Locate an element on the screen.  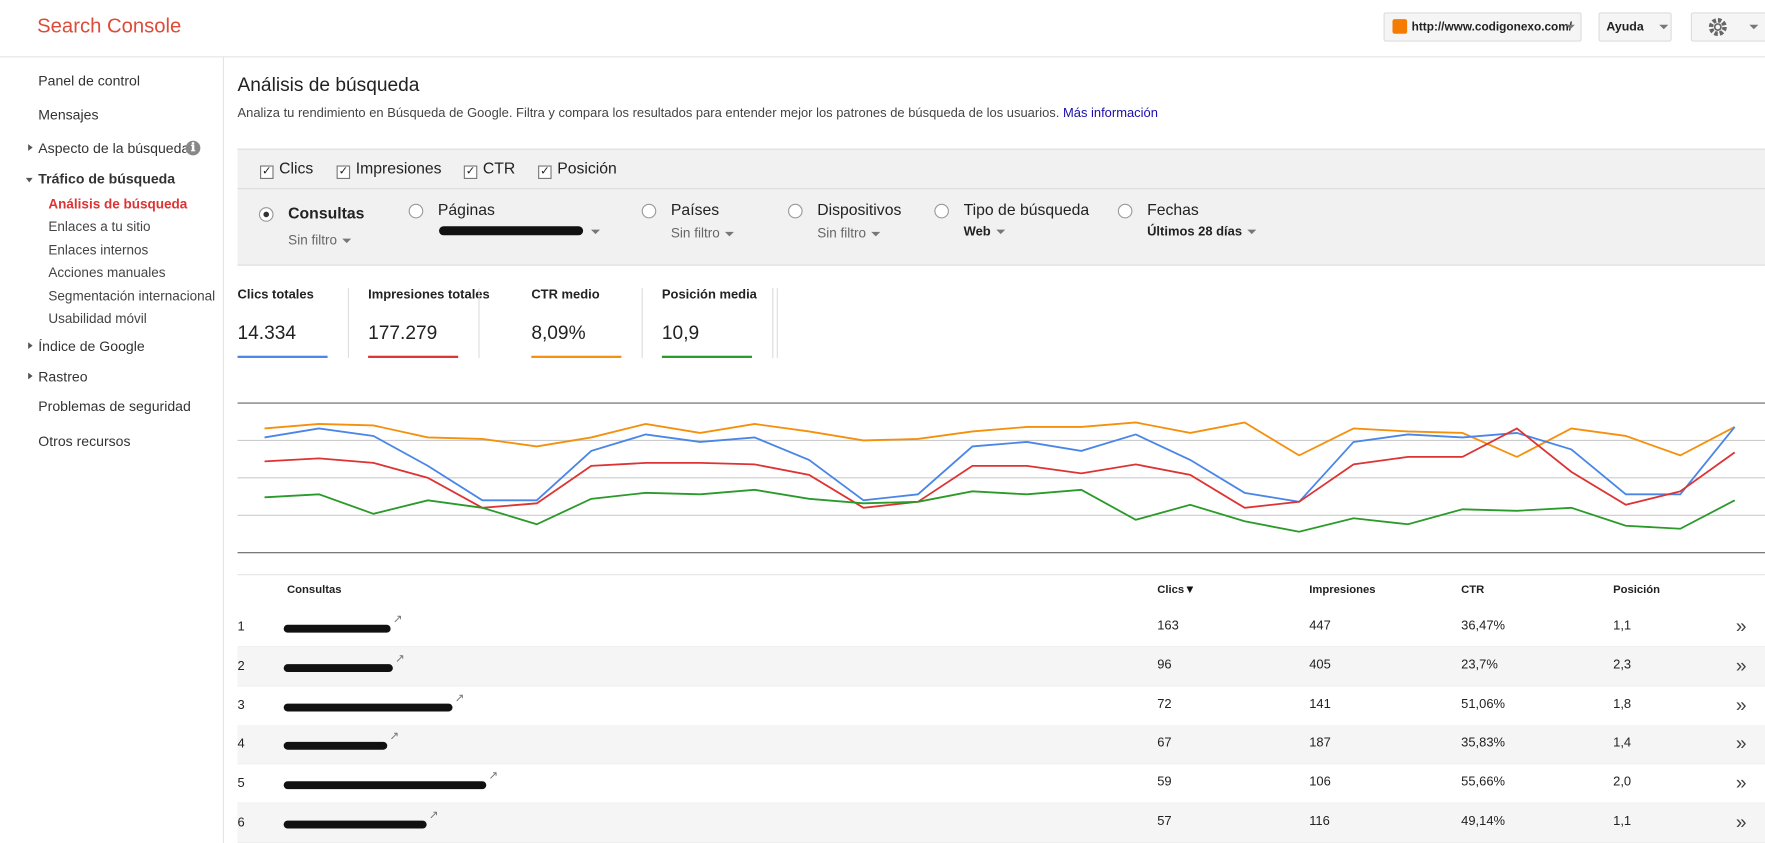
cell: 116 is located at coordinates (1319, 822).